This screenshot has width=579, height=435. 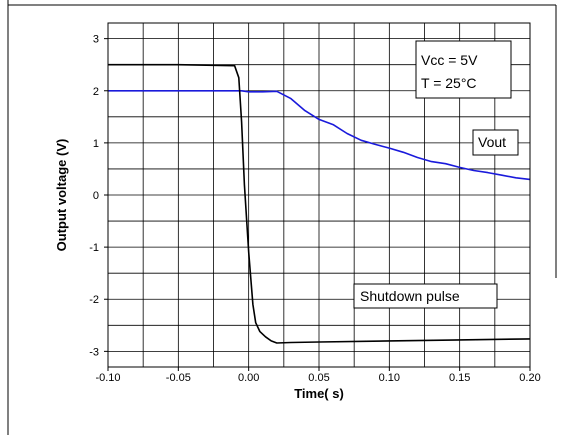 I want to click on vout-label-box, so click(x=495, y=142).